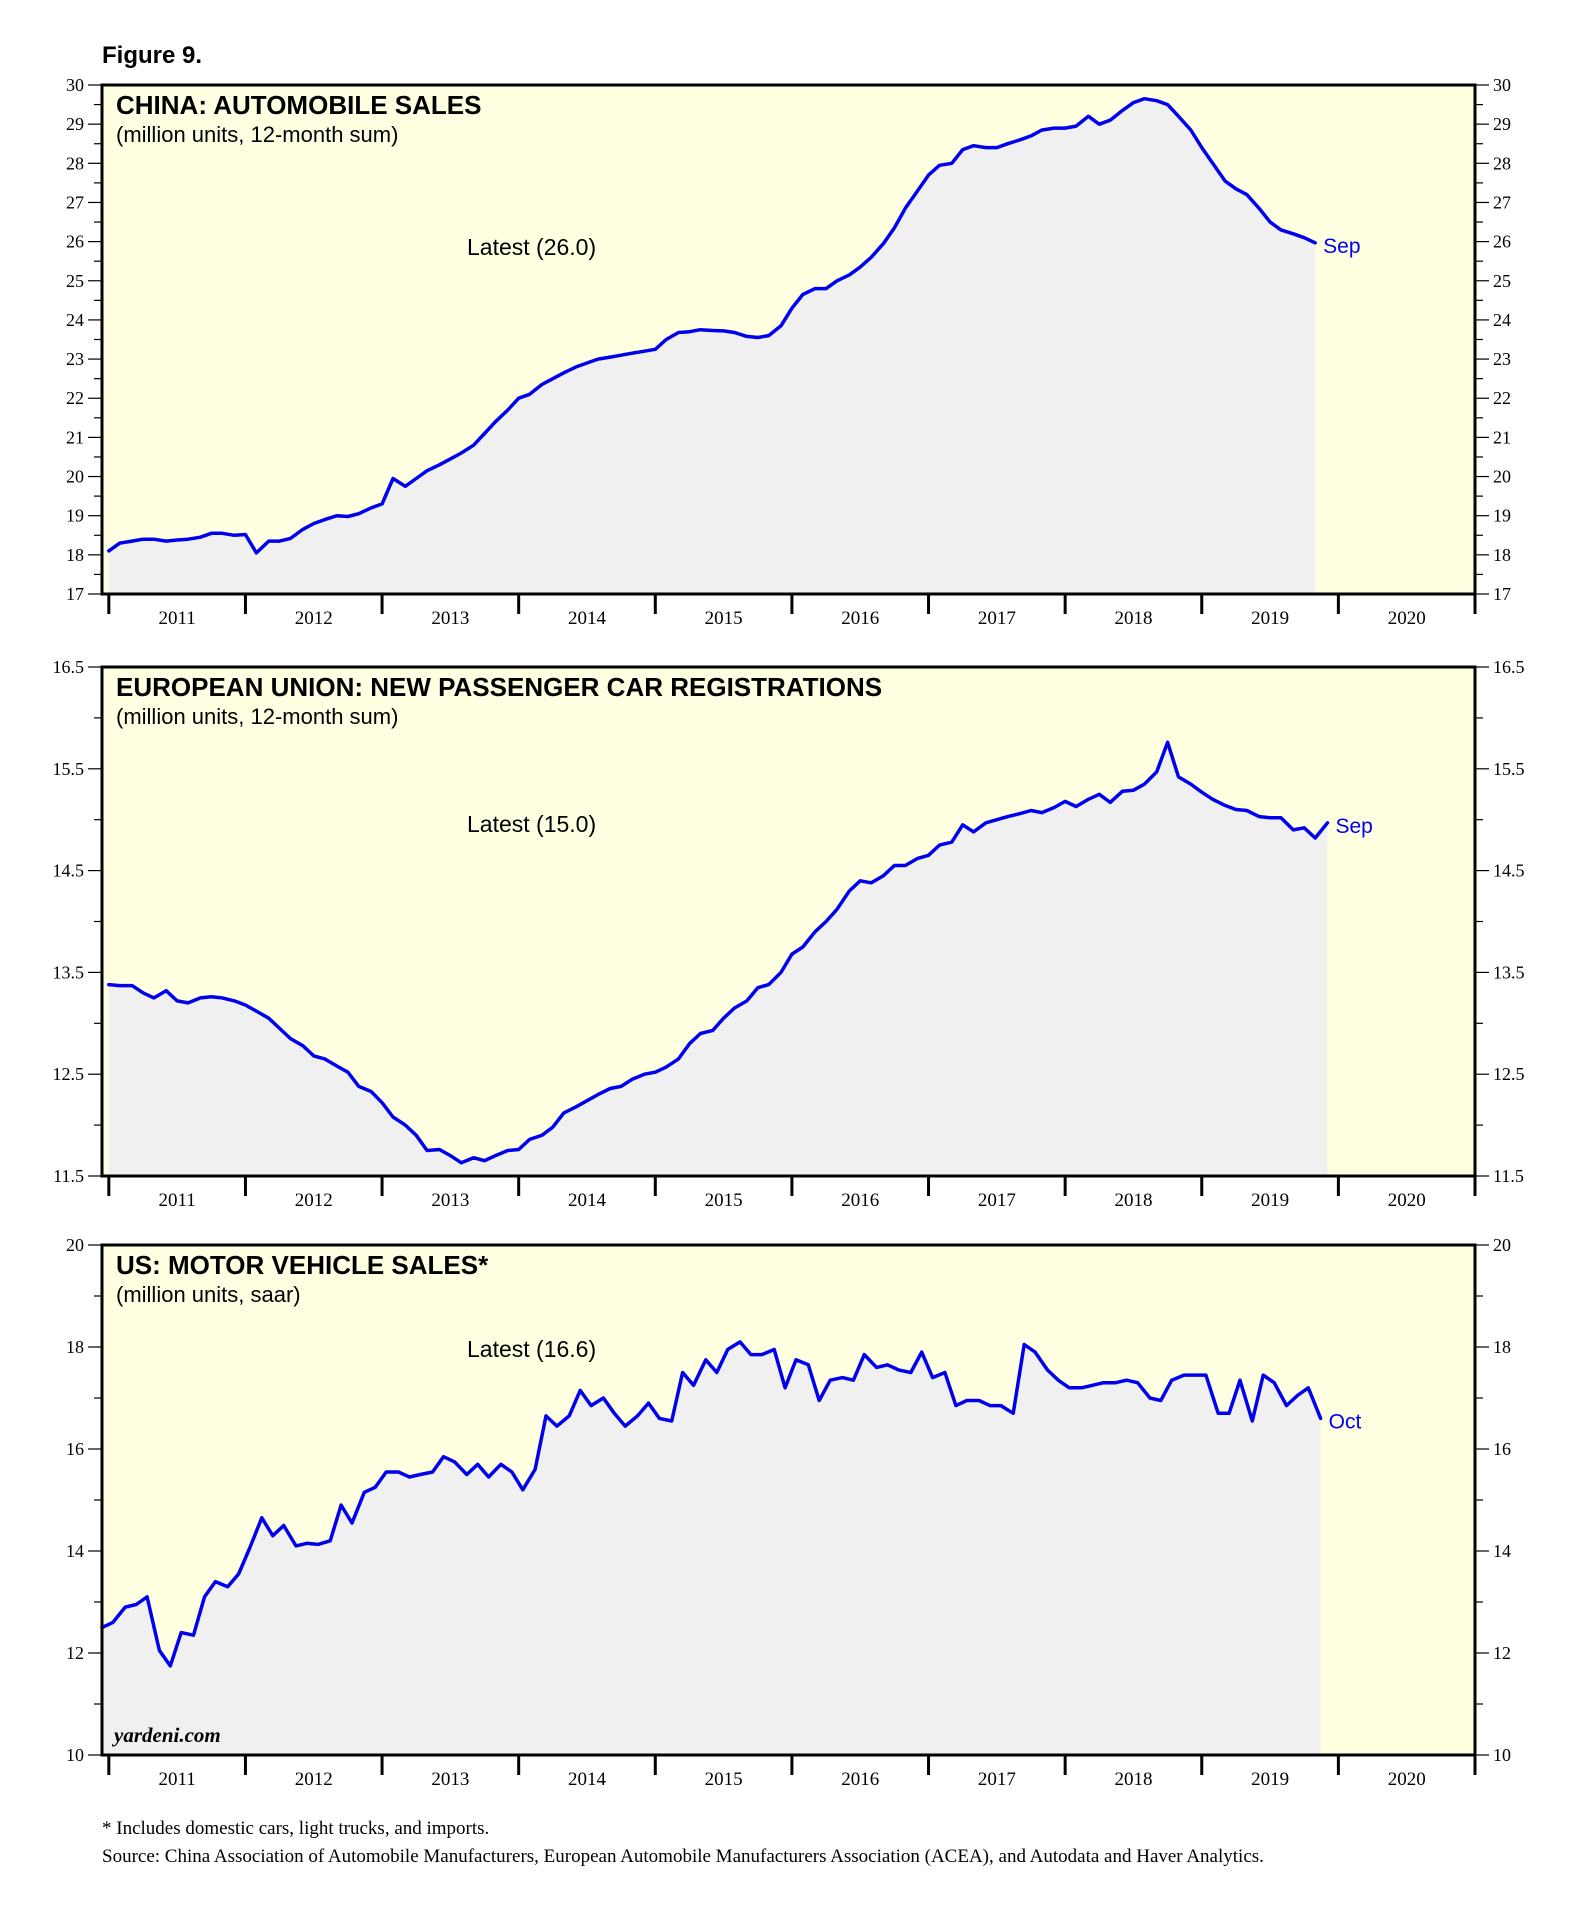  What do you see at coordinates (75, 516) in the screenshot?
I see `y-tick-label-left: 19` at bounding box center [75, 516].